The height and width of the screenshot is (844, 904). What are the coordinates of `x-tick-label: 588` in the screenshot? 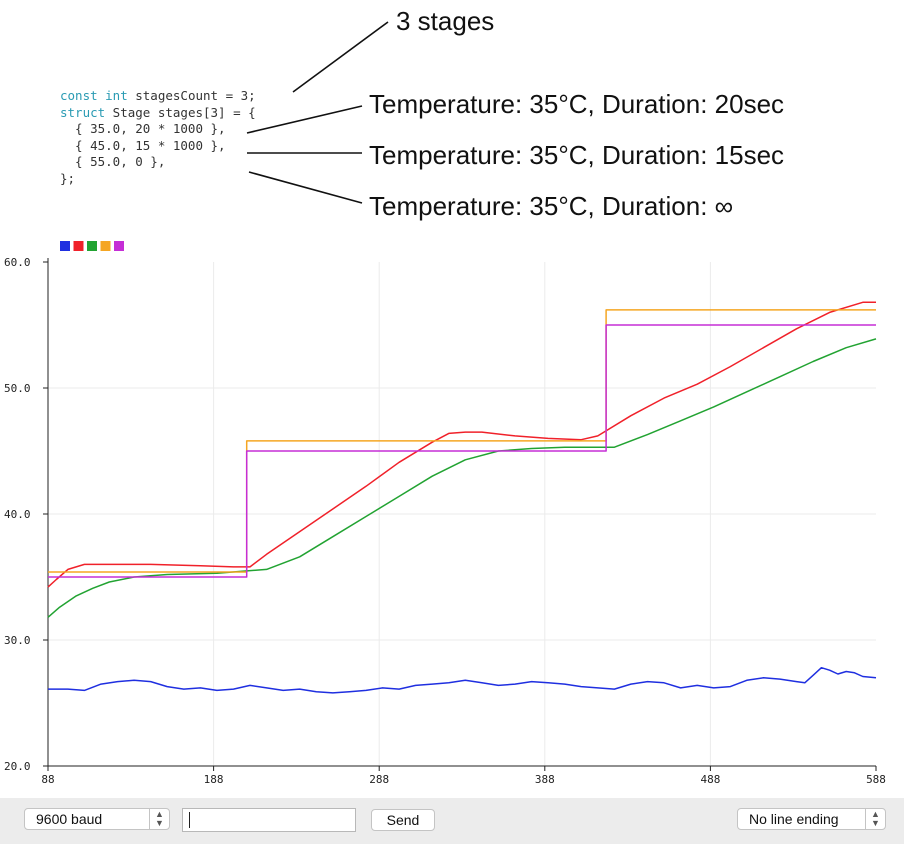 It's located at (876, 779).